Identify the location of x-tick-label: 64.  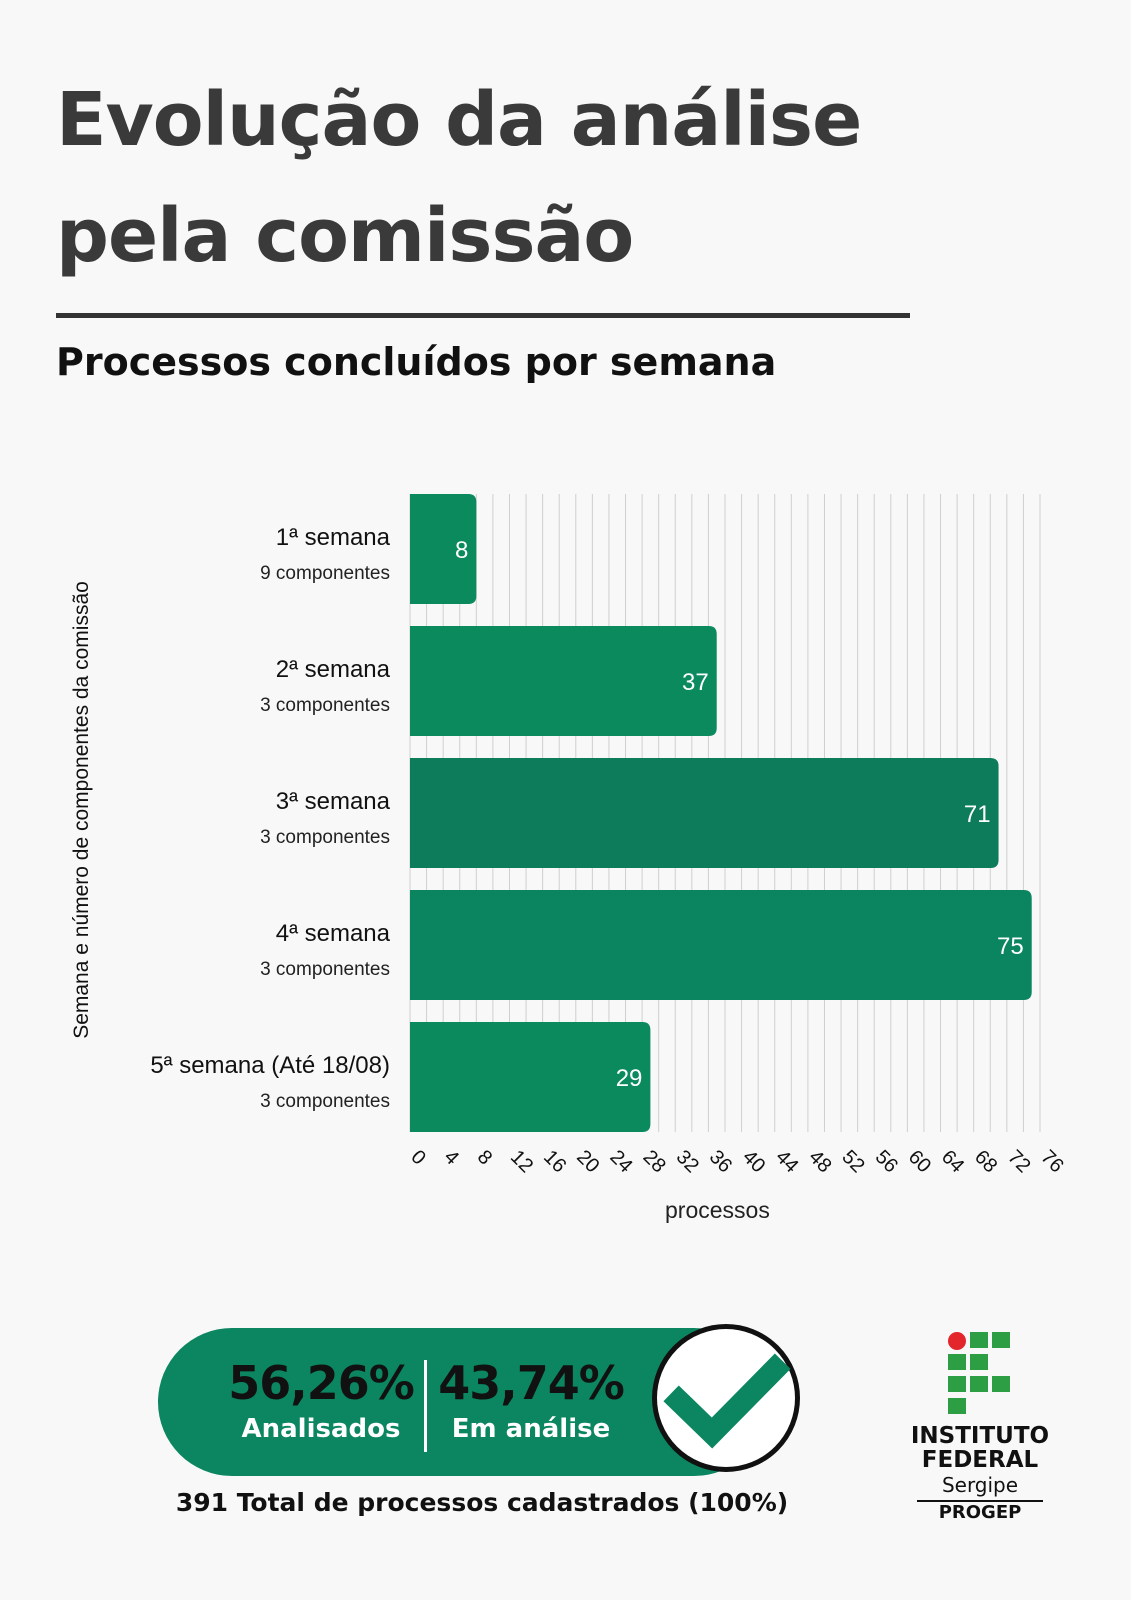
(952, 1161).